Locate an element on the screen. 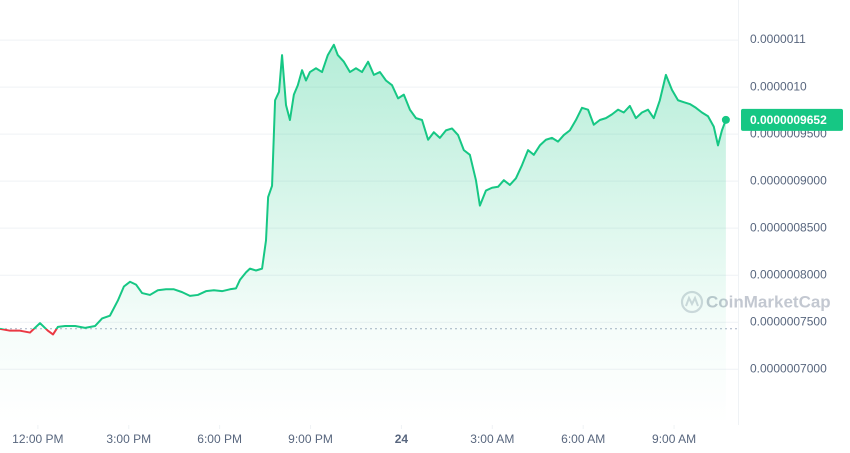  current-price-label: 0.0000009652 is located at coordinates (788, 120).